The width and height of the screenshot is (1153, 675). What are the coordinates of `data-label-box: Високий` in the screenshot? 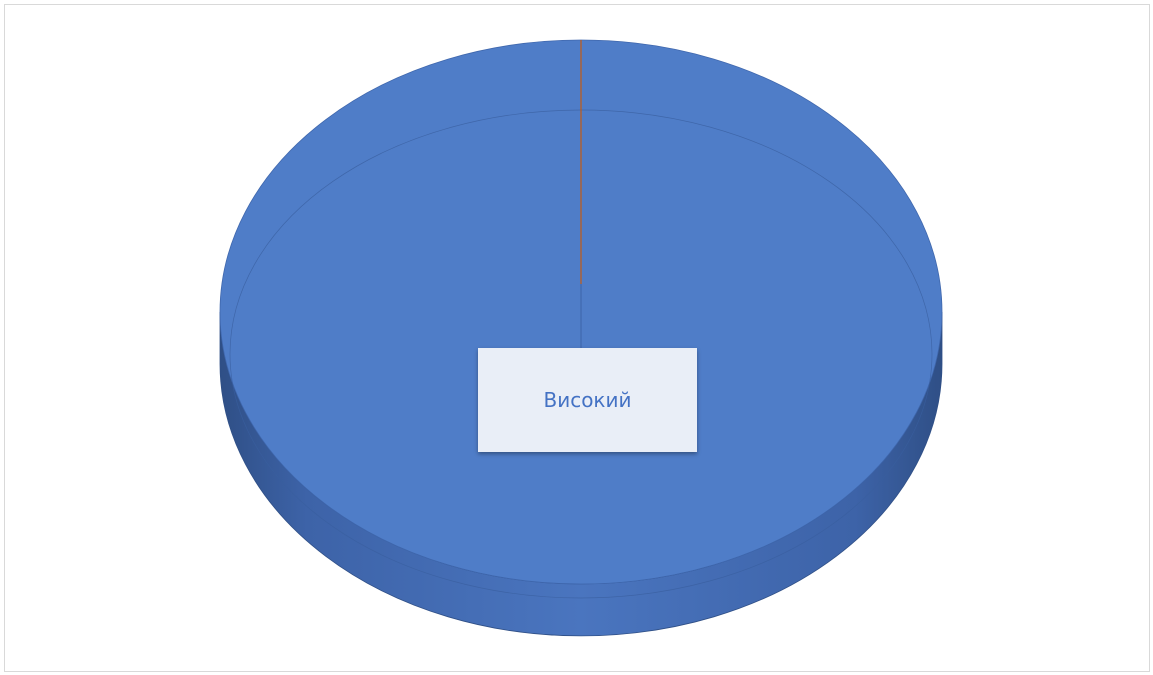 It's located at (587, 400).